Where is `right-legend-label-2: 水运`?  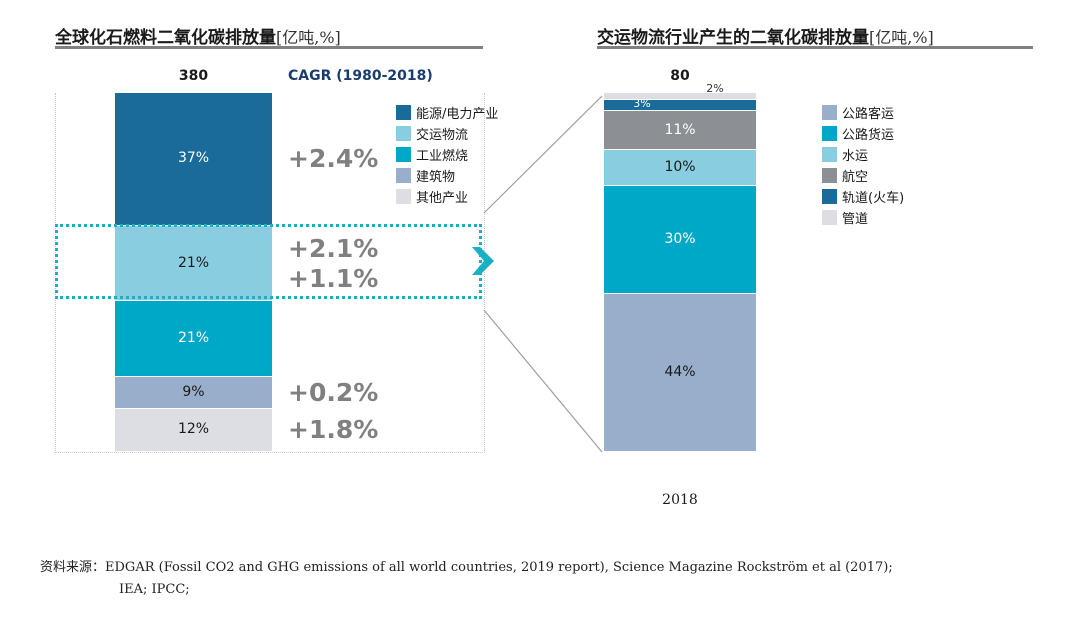
right-legend-label-2: 水运 is located at coordinates (855, 156).